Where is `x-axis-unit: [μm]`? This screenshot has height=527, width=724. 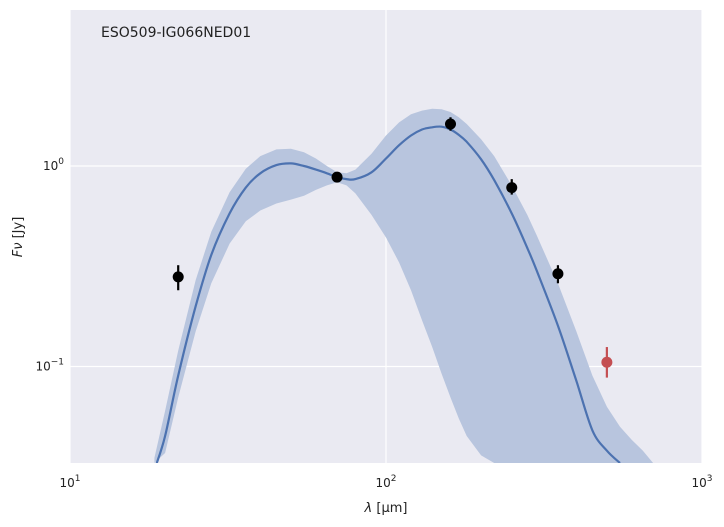 x-axis-unit: [μm] is located at coordinates (389, 508).